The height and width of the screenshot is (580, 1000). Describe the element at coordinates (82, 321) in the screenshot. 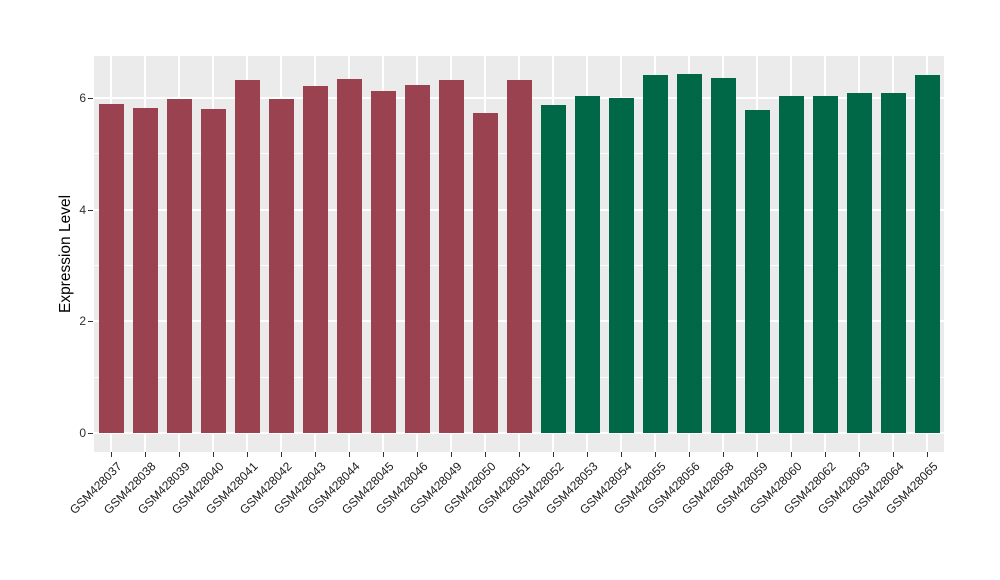

I see `y-tick-label: 2` at that location.